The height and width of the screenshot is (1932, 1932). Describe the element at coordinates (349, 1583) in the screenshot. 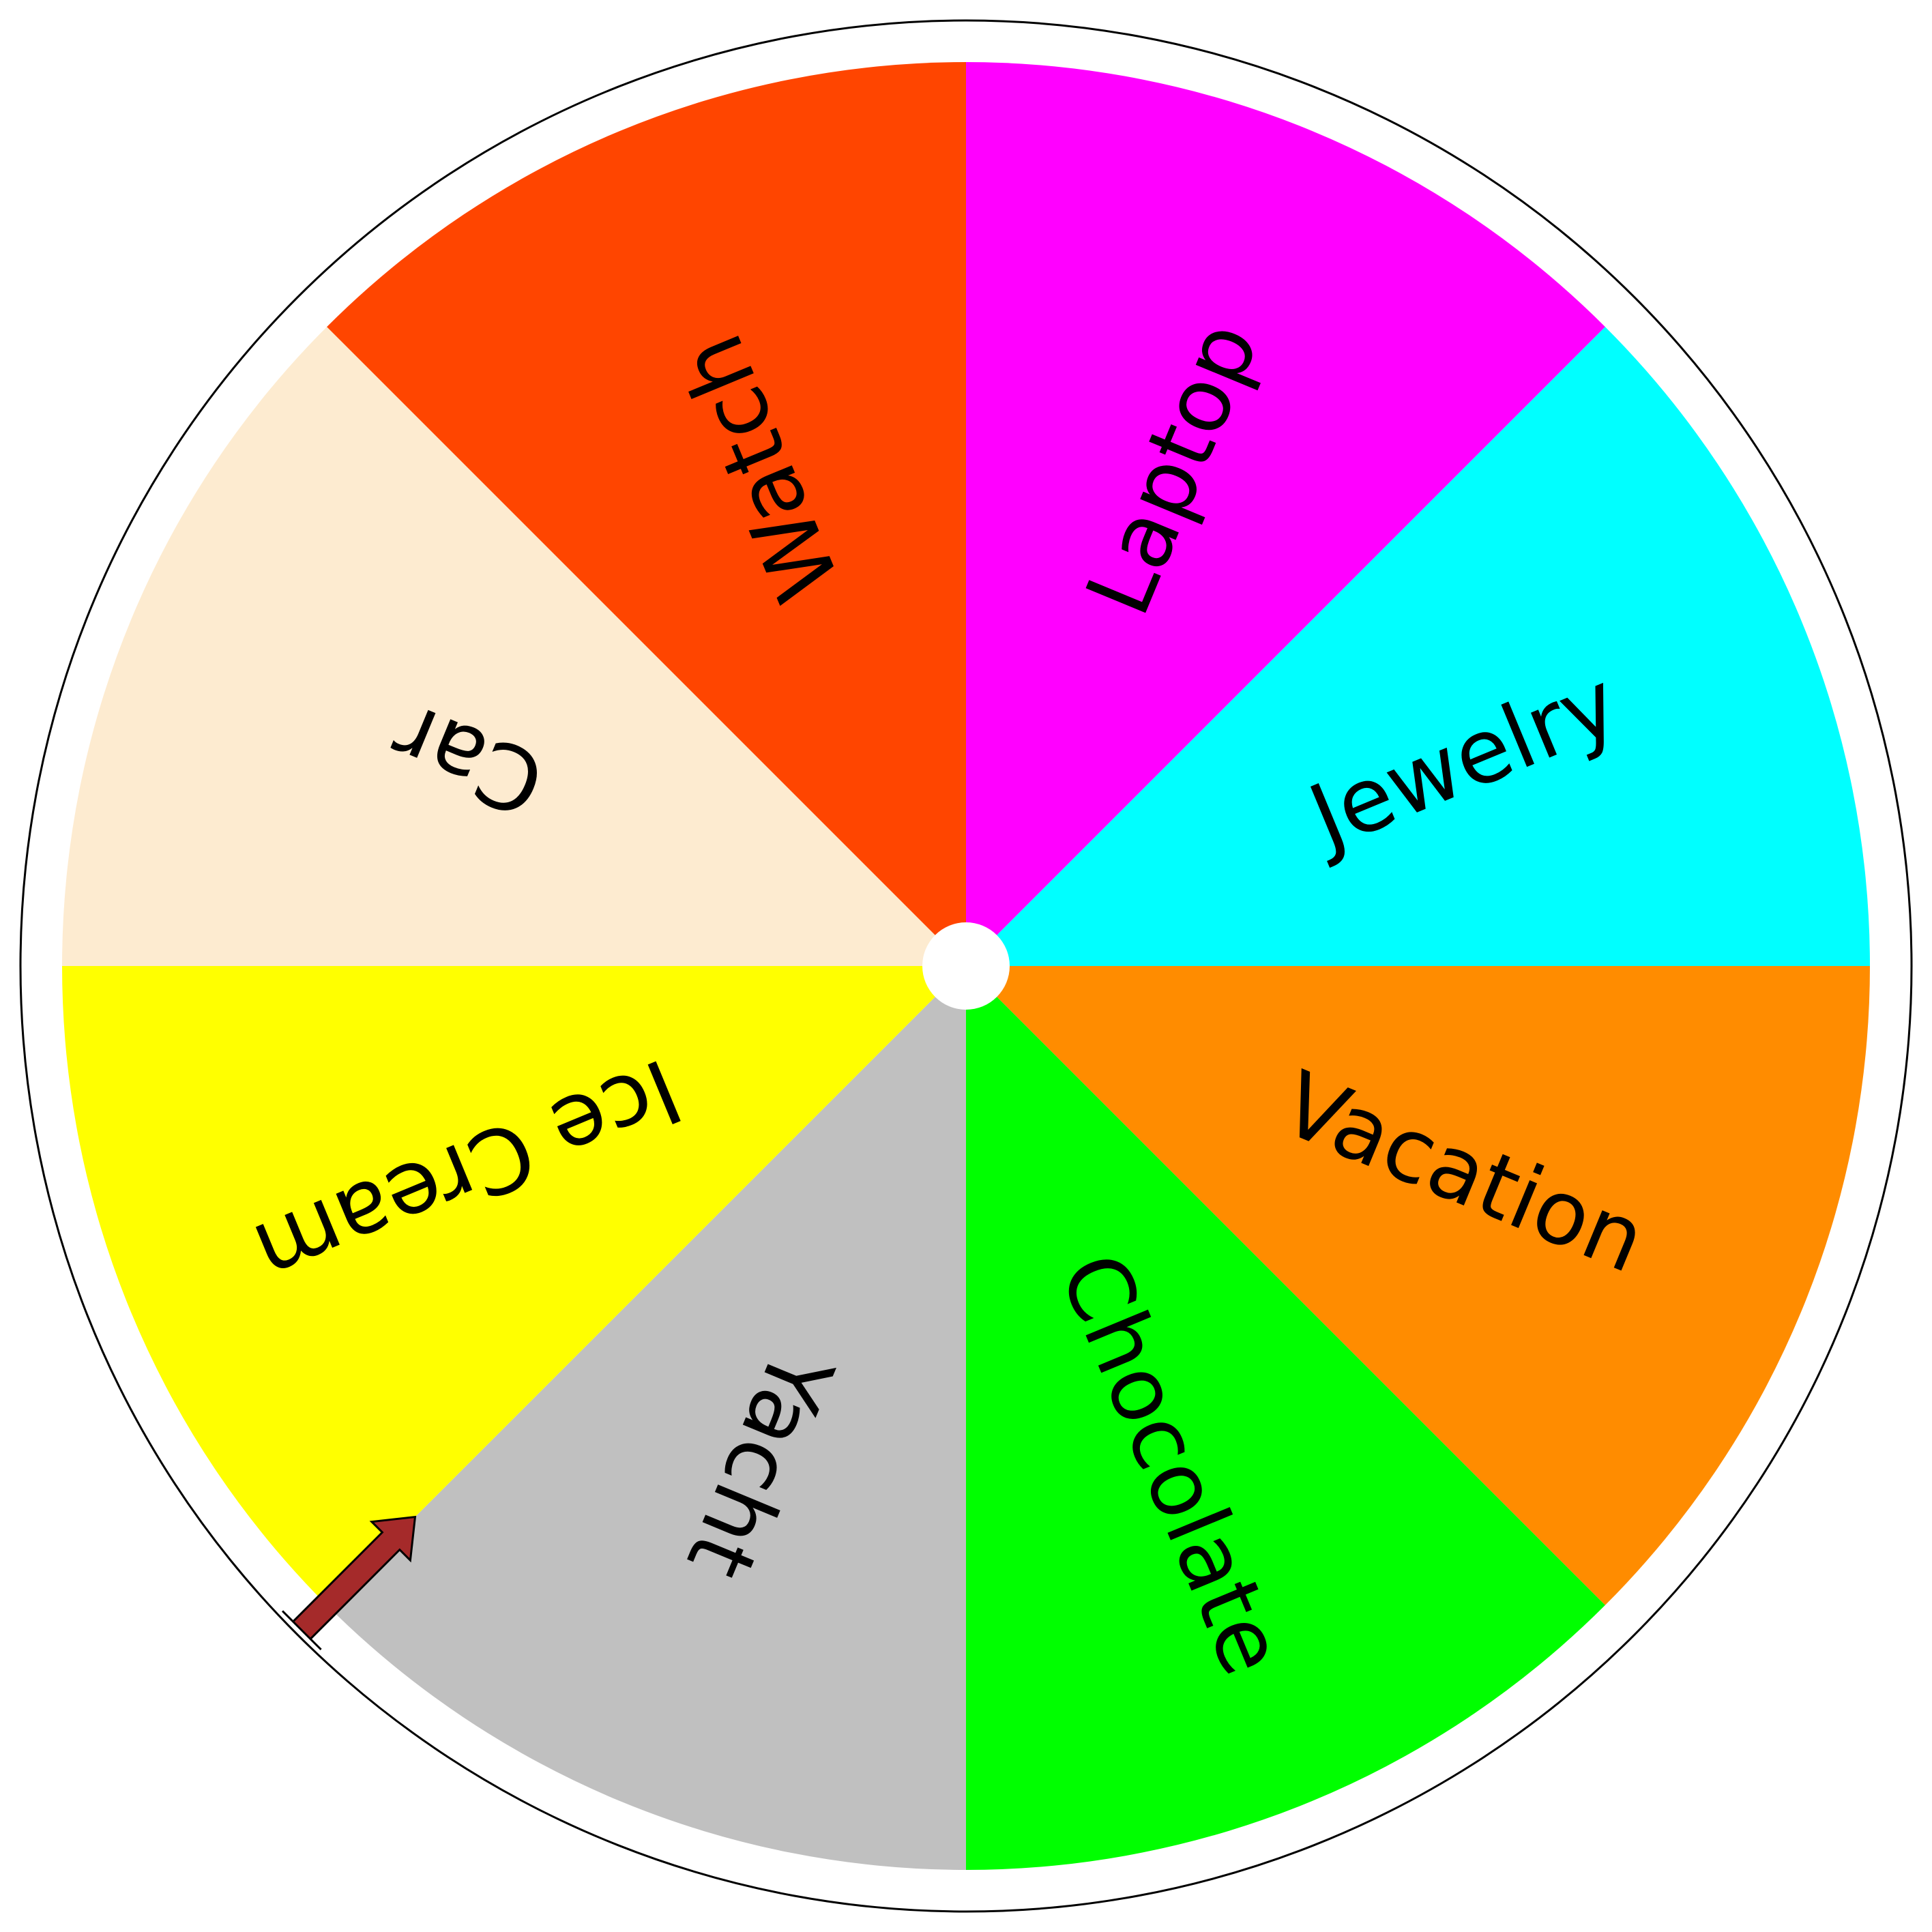

I see `arrow-icon` at that location.